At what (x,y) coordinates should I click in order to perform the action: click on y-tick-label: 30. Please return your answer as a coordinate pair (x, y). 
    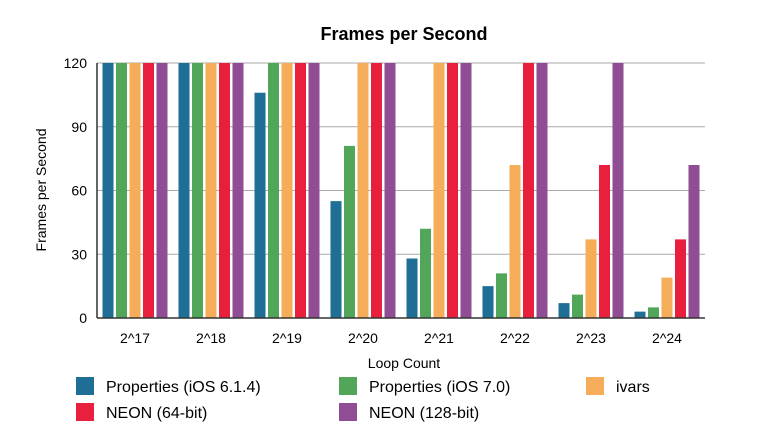
    Looking at the image, I should click on (79, 254).